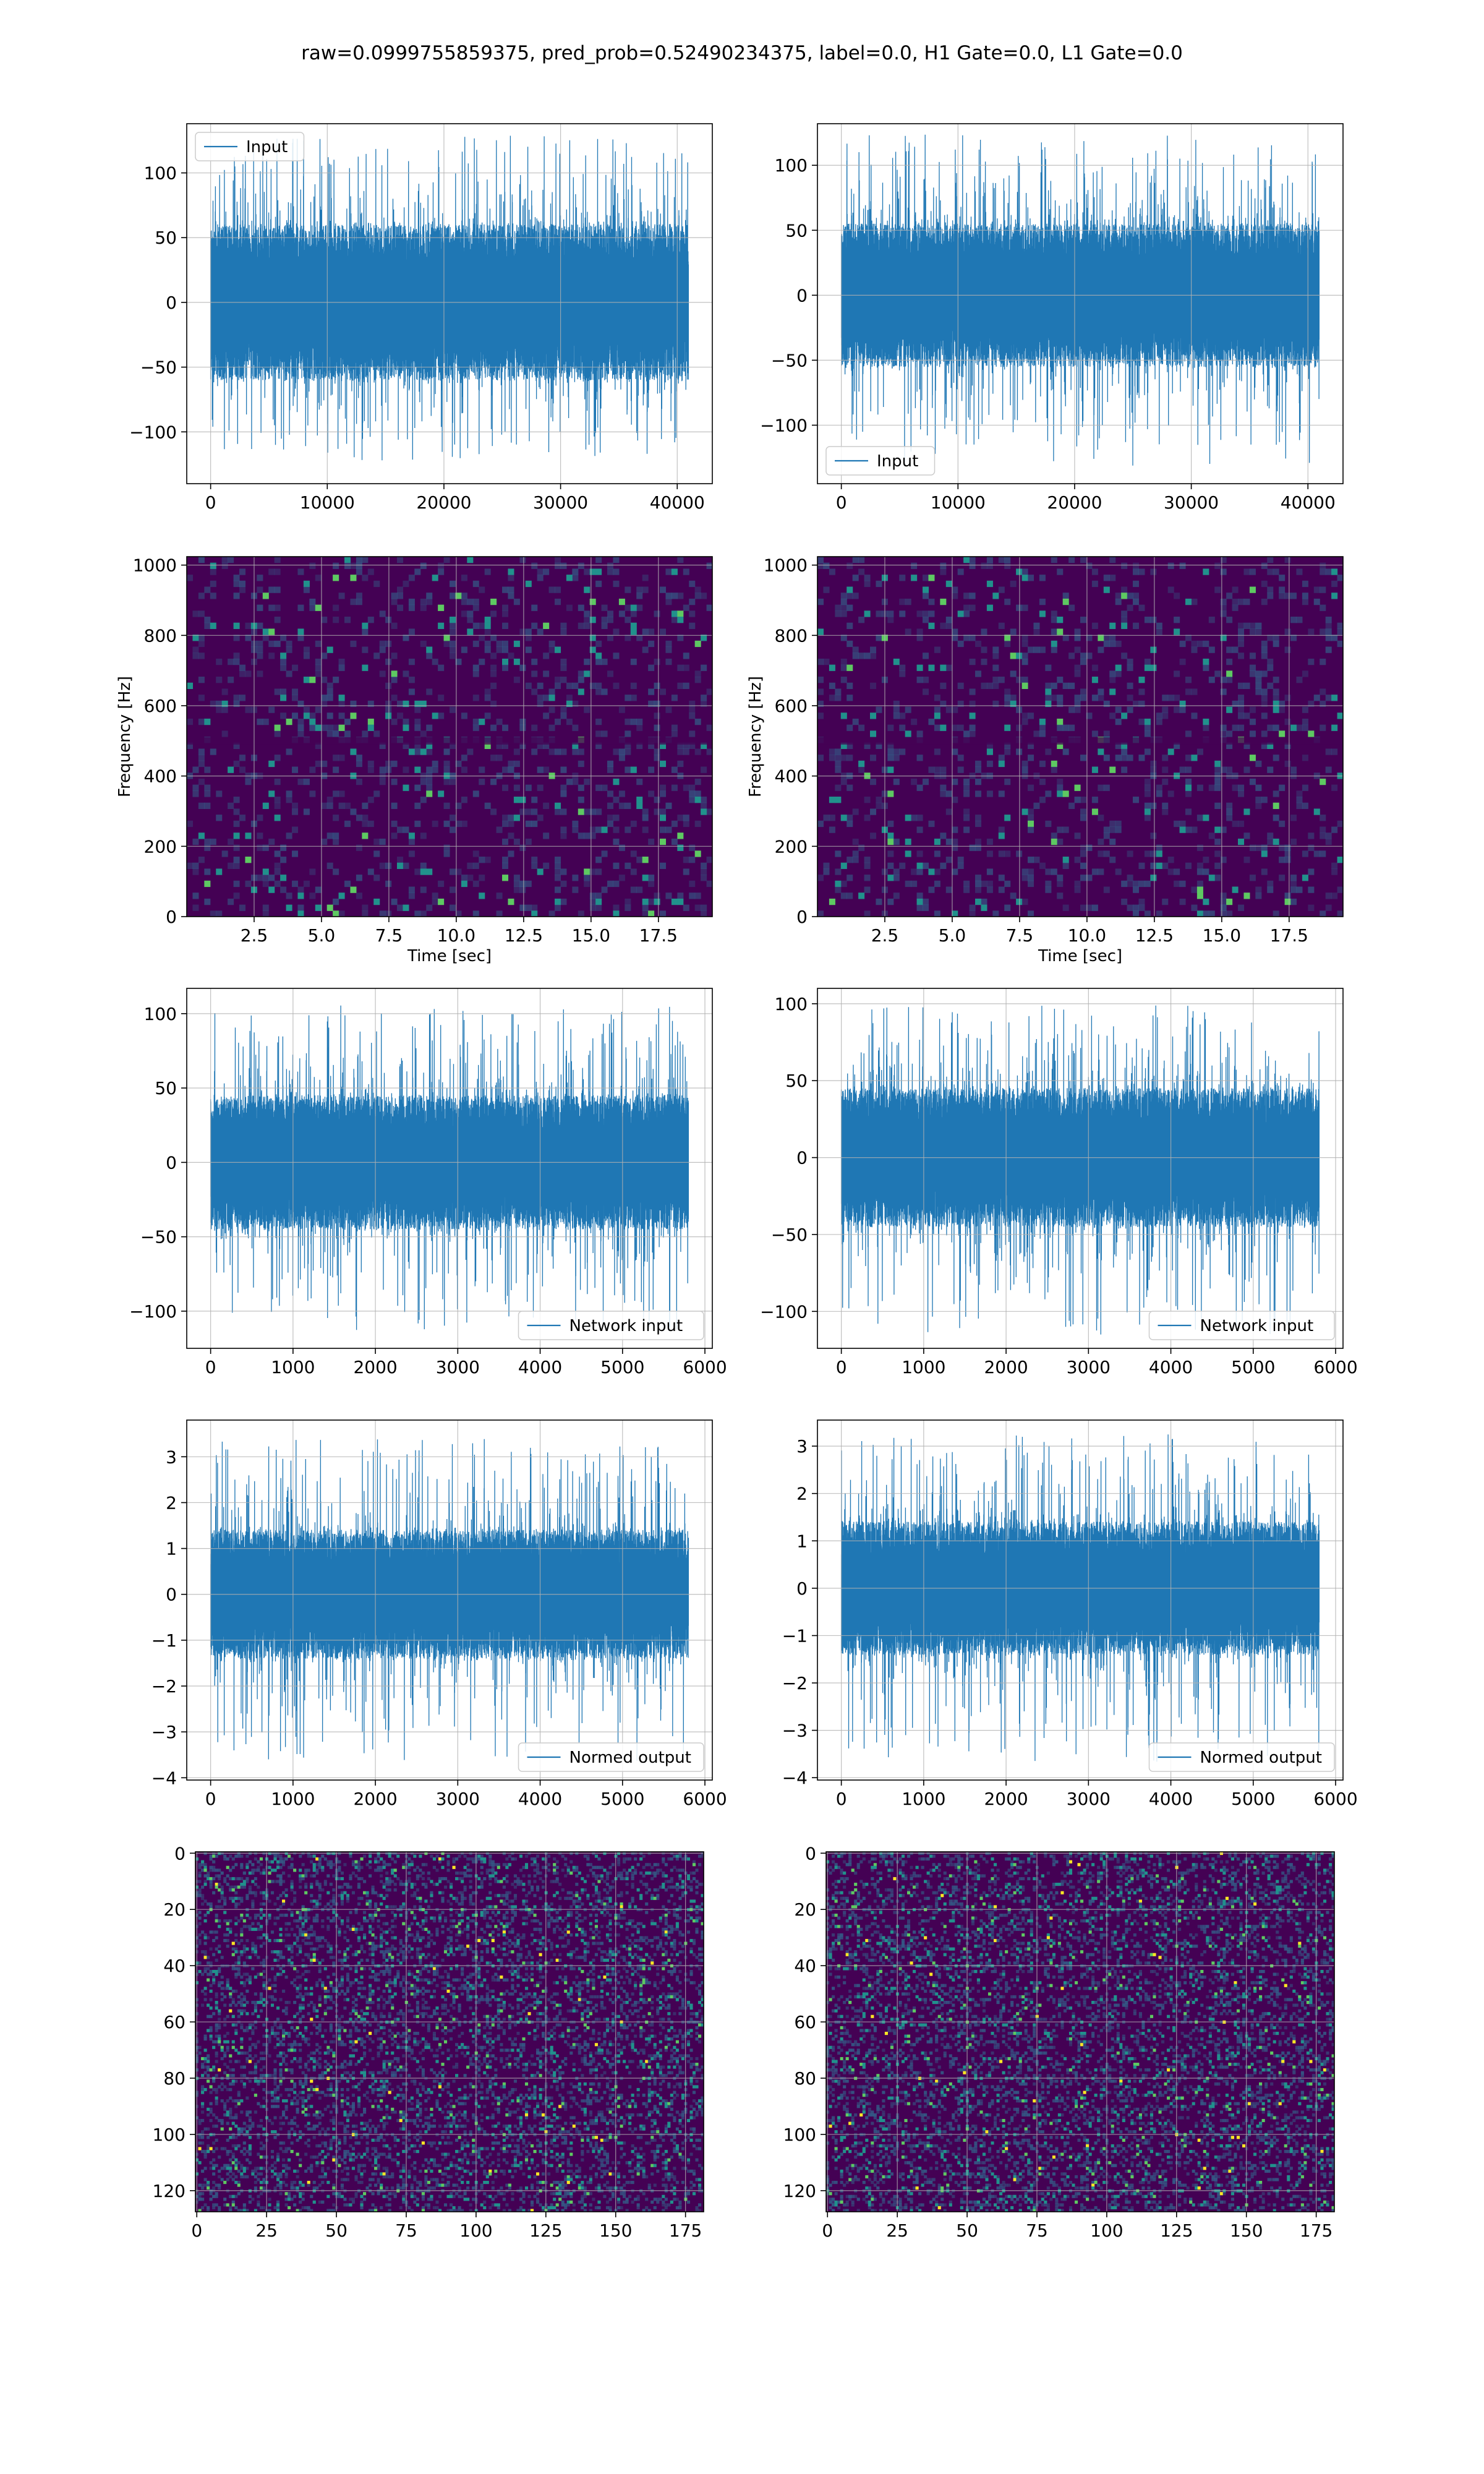 This screenshot has width=1484, height=2474. Describe the element at coordinates (1020, 936) in the screenshot. I see `x-tick-label: 7.5` at that location.